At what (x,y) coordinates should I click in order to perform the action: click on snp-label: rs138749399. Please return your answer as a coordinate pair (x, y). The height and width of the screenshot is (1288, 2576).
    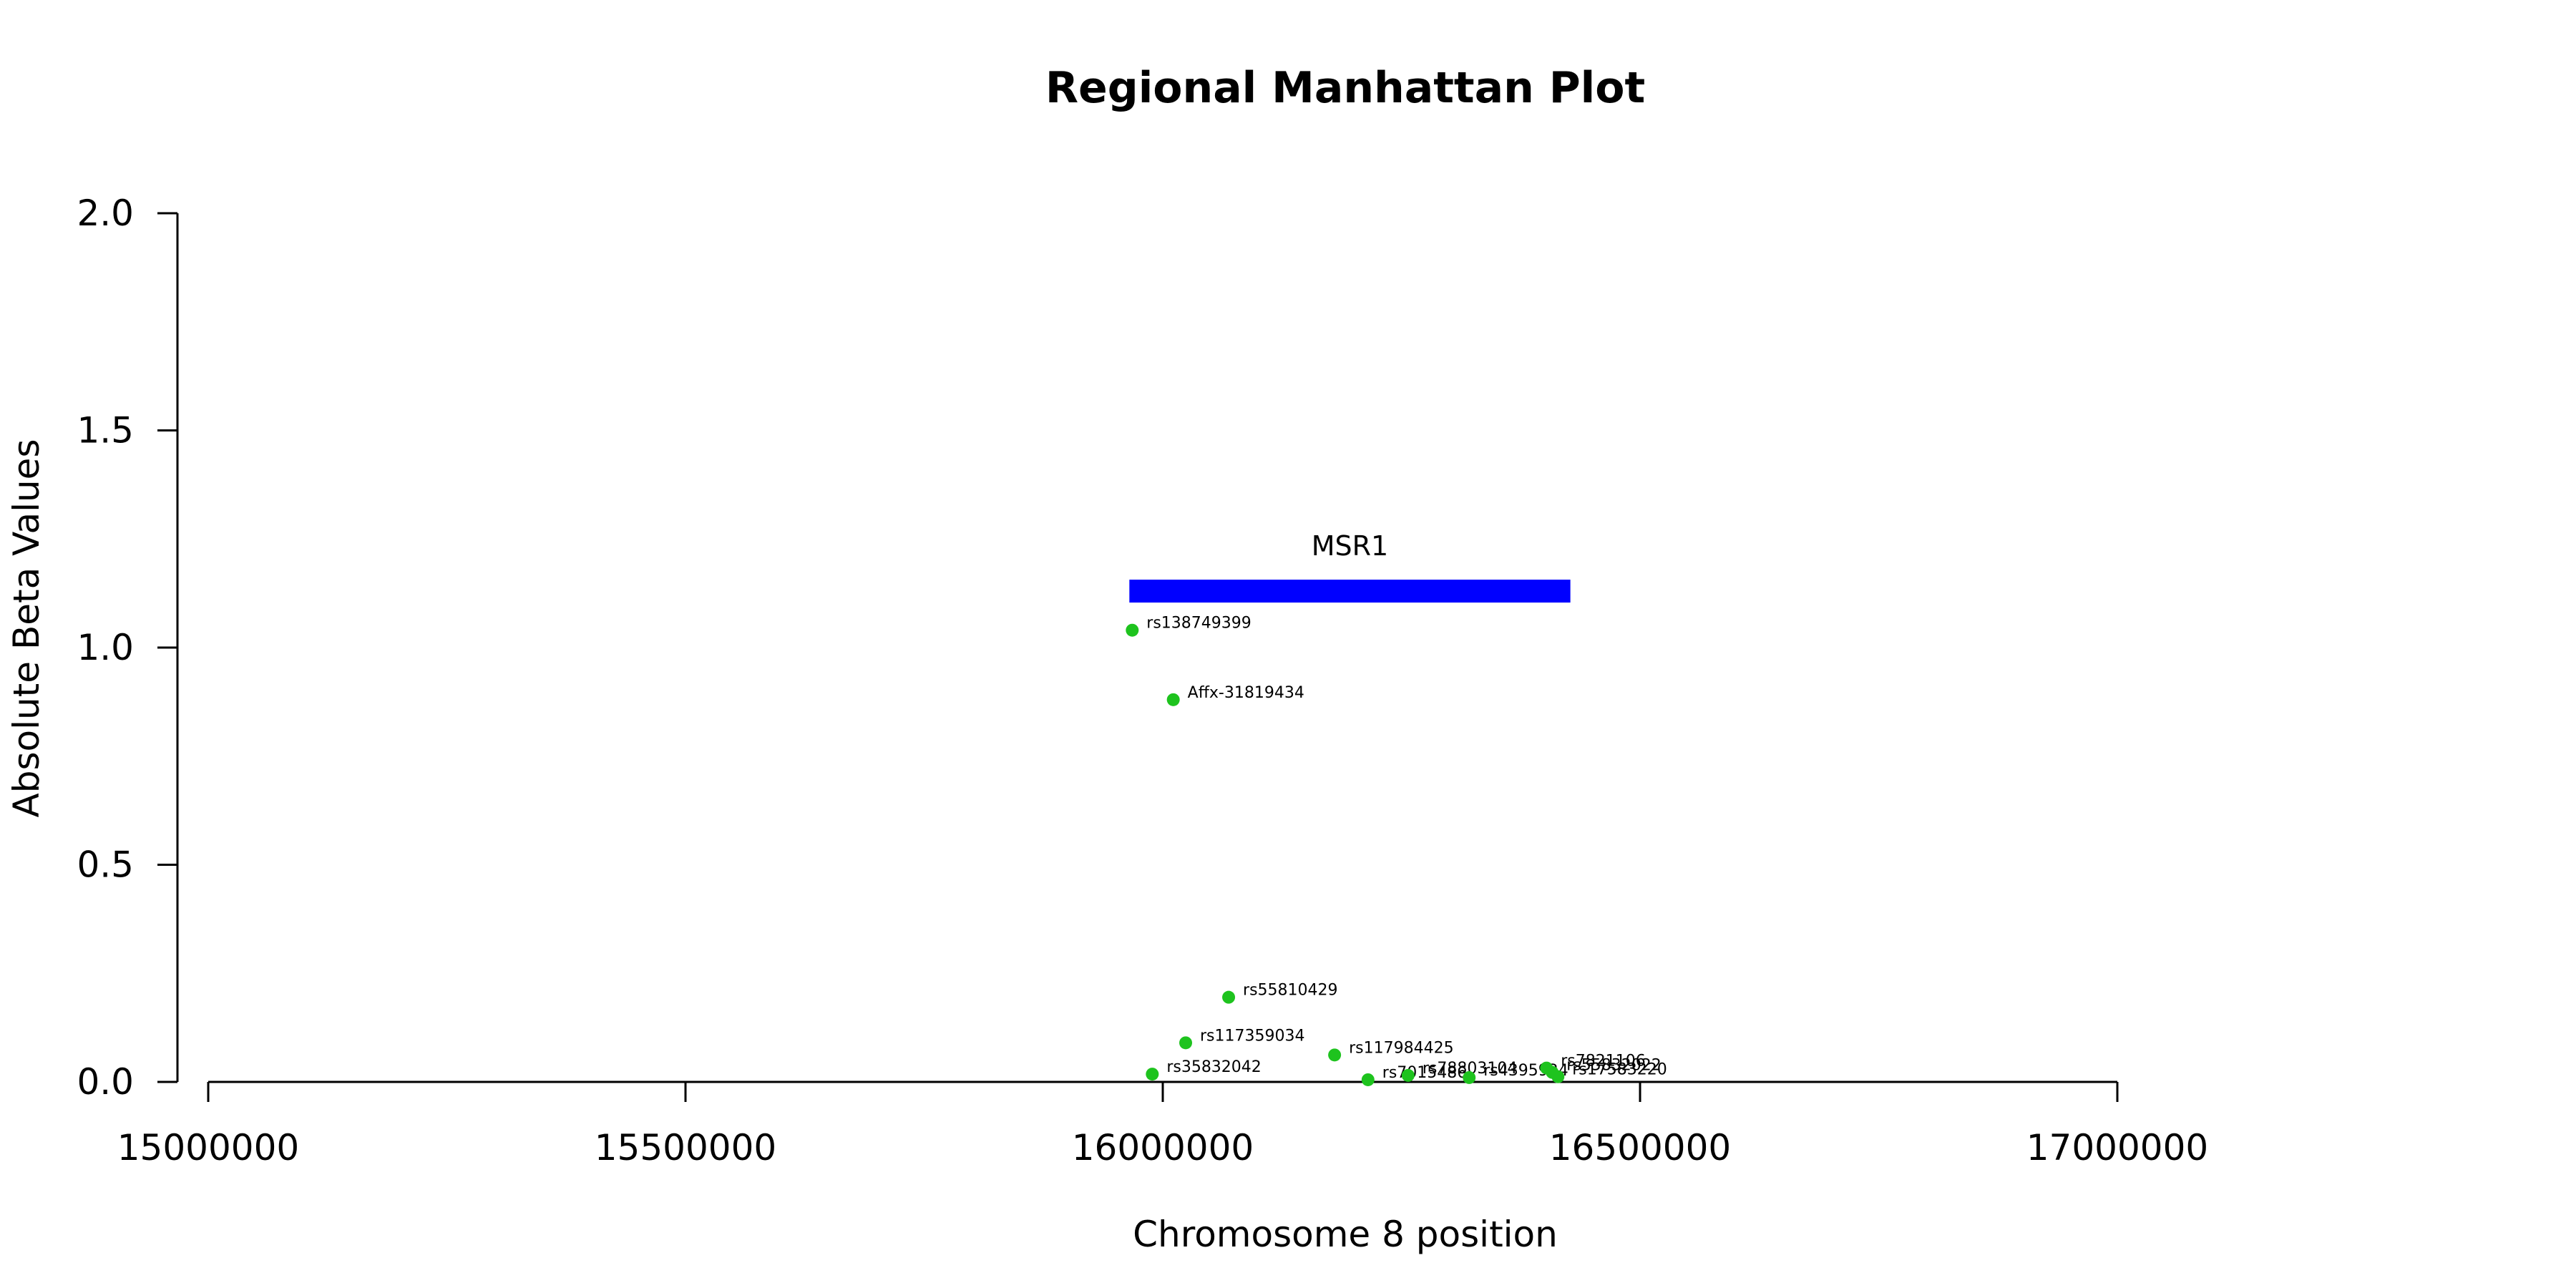
    Looking at the image, I should click on (1198, 624).